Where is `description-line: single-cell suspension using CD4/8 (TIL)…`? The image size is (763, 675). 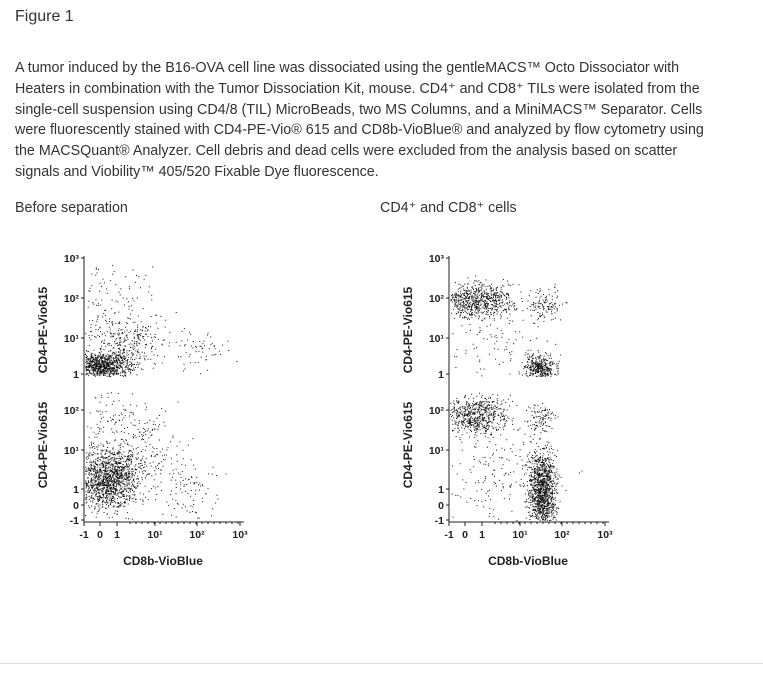 description-line: single-cell suspension using CD4/8 (TIL)… is located at coordinates (359, 109).